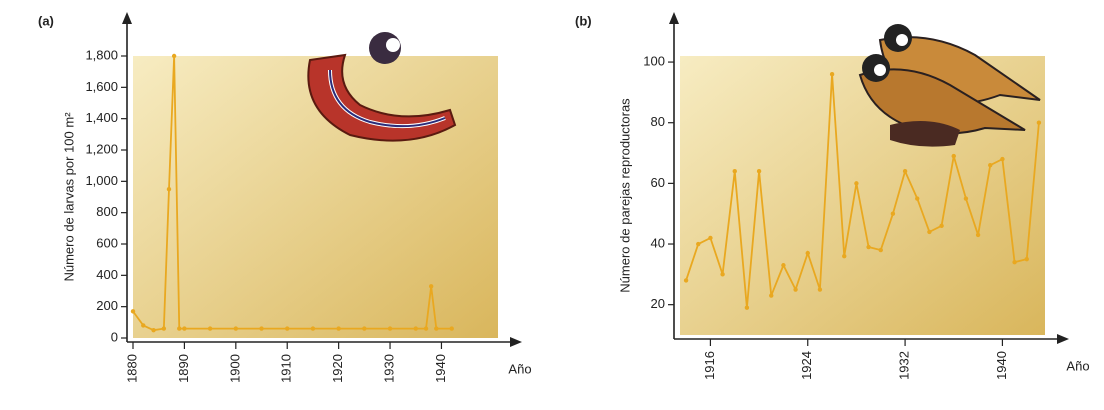  I want to click on panel-label: (a), so click(46, 20).